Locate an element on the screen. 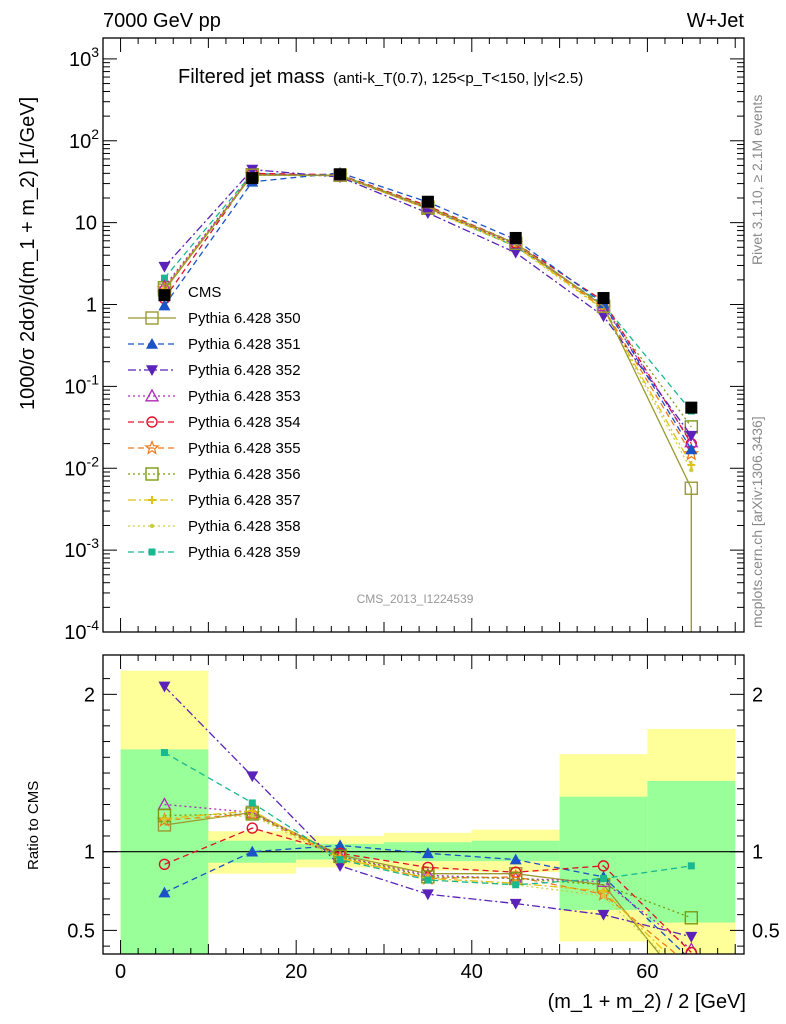 The width and height of the screenshot is (786, 1024). legend-entry-7: Pythia 6.428 356 is located at coordinates (214, 474).